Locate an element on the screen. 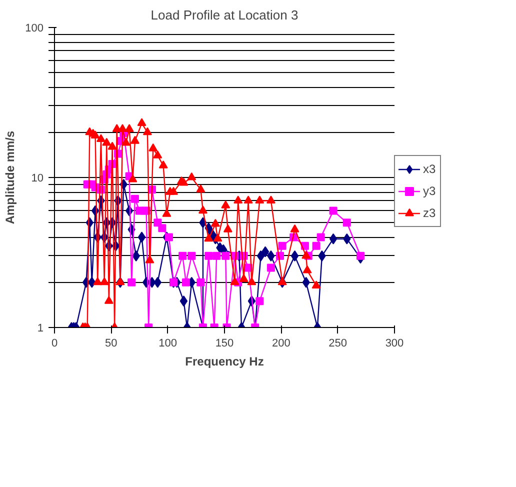 The width and height of the screenshot is (516, 487). legend-label: y3 is located at coordinates (430, 191).